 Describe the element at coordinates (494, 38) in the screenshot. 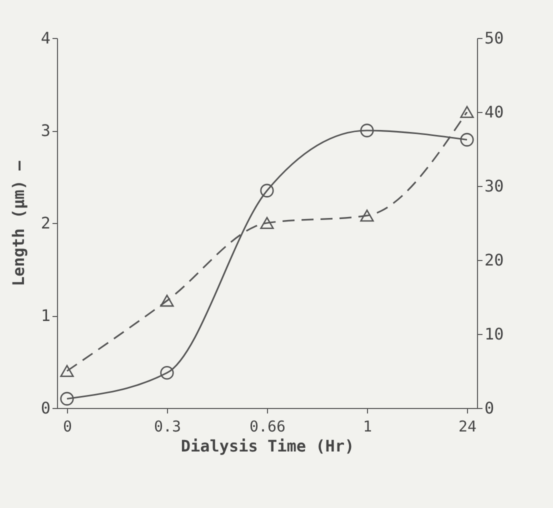

I see `y2-tick-label: 50` at that location.